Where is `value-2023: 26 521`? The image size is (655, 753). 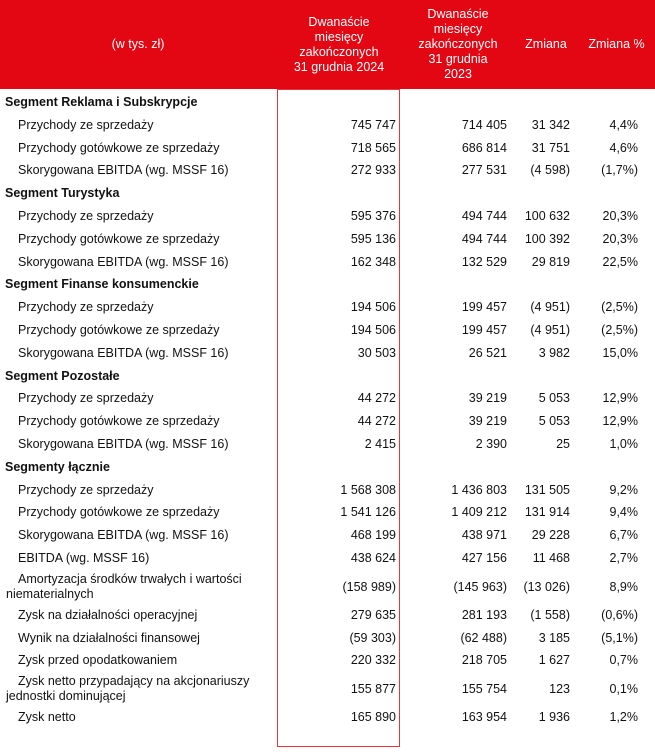
value-2023: 26 521 is located at coordinates (487, 352).